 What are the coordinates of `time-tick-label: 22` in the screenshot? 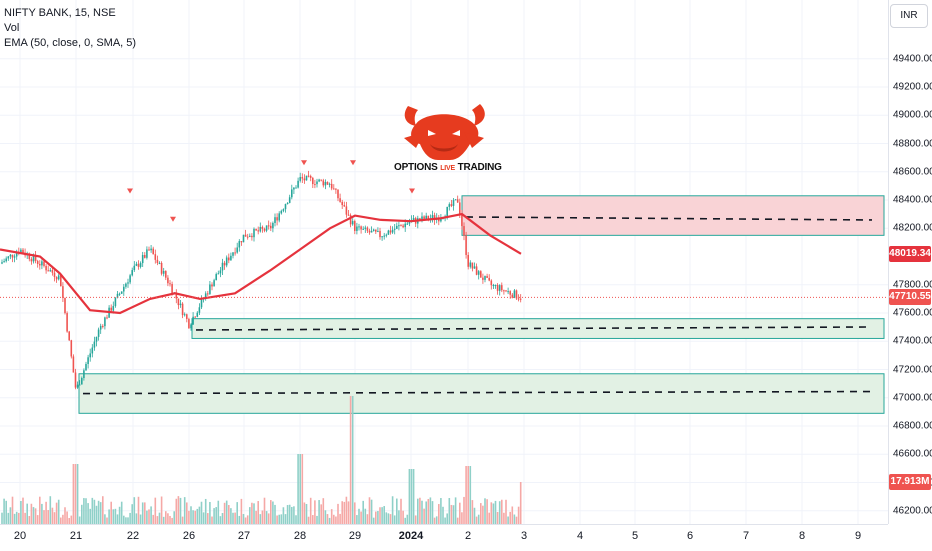 It's located at (133, 536).